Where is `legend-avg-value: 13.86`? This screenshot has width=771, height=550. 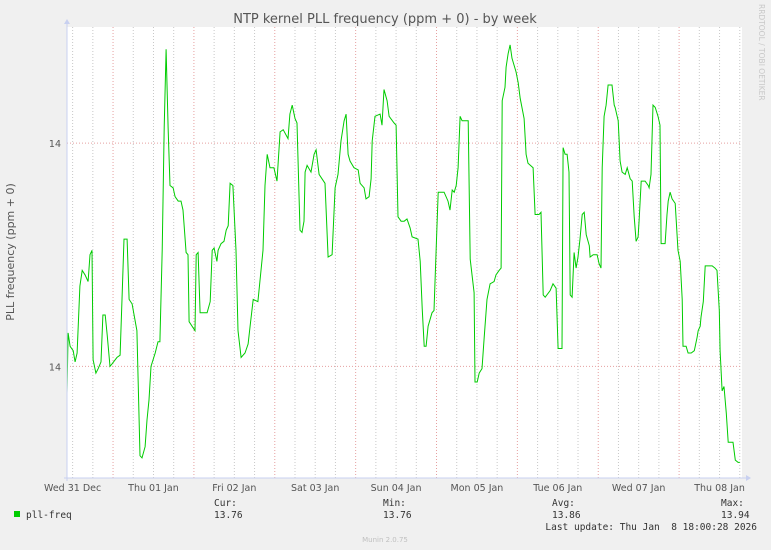 legend-avg-value: 13.86 is located at coordinates (566, 515).